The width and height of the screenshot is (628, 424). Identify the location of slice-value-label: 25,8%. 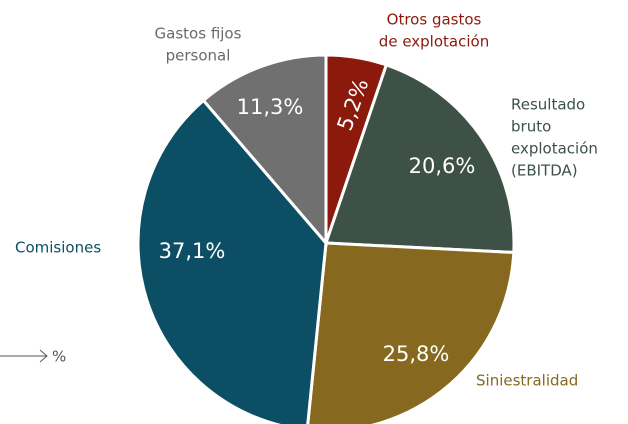
(416, 354).